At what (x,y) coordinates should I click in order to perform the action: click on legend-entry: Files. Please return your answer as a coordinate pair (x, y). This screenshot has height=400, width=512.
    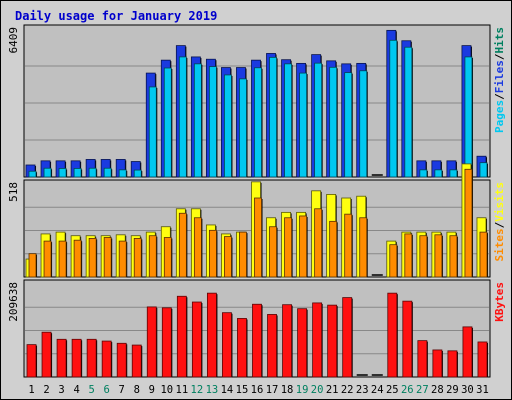
    Looking at the image, I should click on (499, 76).